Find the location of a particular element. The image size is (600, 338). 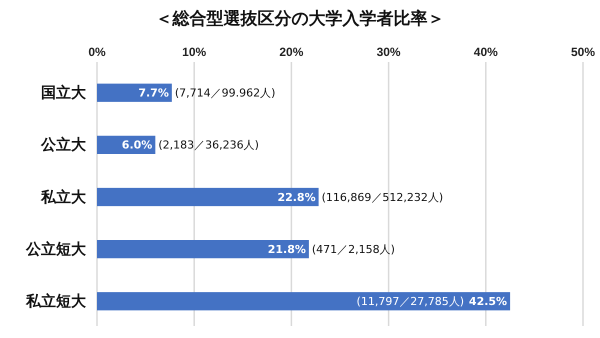

x-tick-label: 0% is located at coordinates (97, 52).